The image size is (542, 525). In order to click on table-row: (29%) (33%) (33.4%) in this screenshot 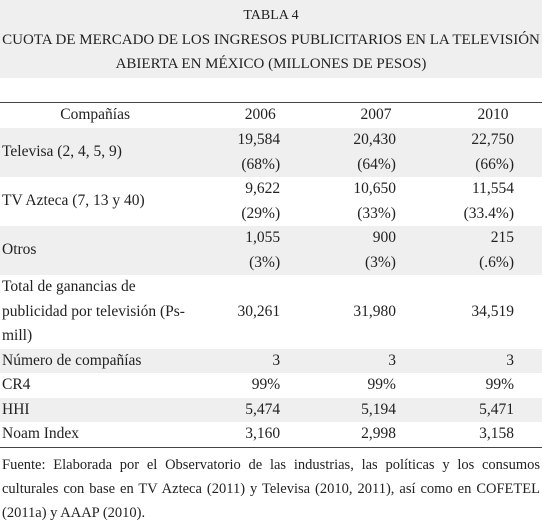, I will do `click(271, 214)`.